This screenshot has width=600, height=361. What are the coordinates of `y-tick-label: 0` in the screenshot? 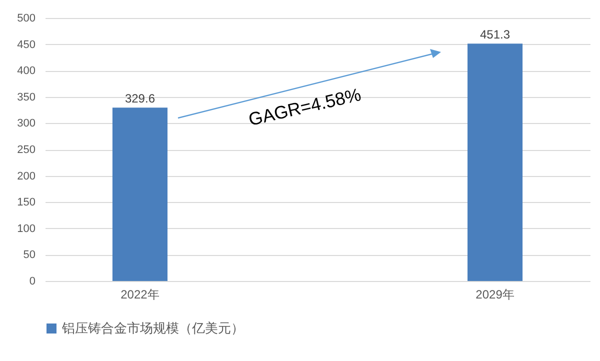 It's located at (32, 282).